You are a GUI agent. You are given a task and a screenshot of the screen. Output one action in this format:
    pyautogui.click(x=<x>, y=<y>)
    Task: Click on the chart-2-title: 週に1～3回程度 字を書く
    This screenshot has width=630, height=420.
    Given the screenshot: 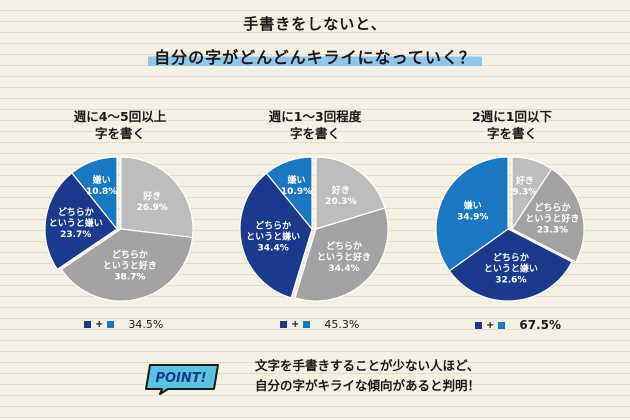 What is the action you would take?
    pyautogui.click(x=315, y=125)
    